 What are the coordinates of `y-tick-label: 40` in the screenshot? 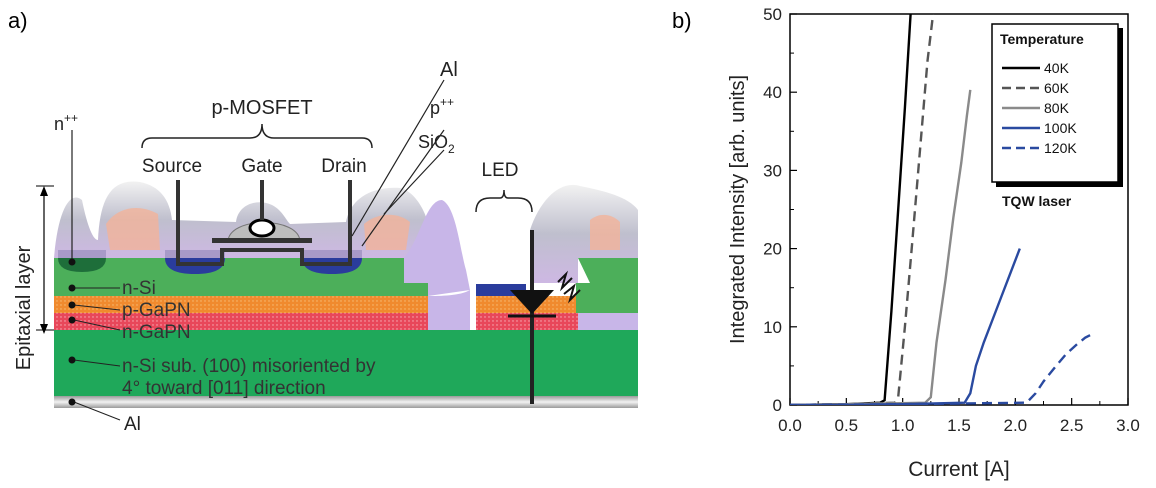 It's located at (772, 92).